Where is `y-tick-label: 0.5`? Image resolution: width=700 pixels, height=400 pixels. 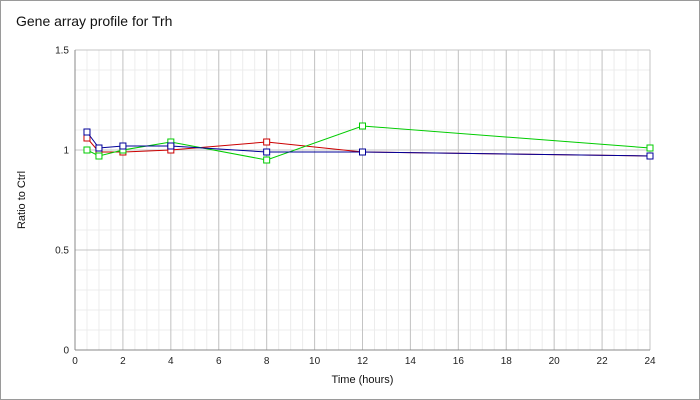 y-tick-label: 0.5 is located at coordinates (62, 251).